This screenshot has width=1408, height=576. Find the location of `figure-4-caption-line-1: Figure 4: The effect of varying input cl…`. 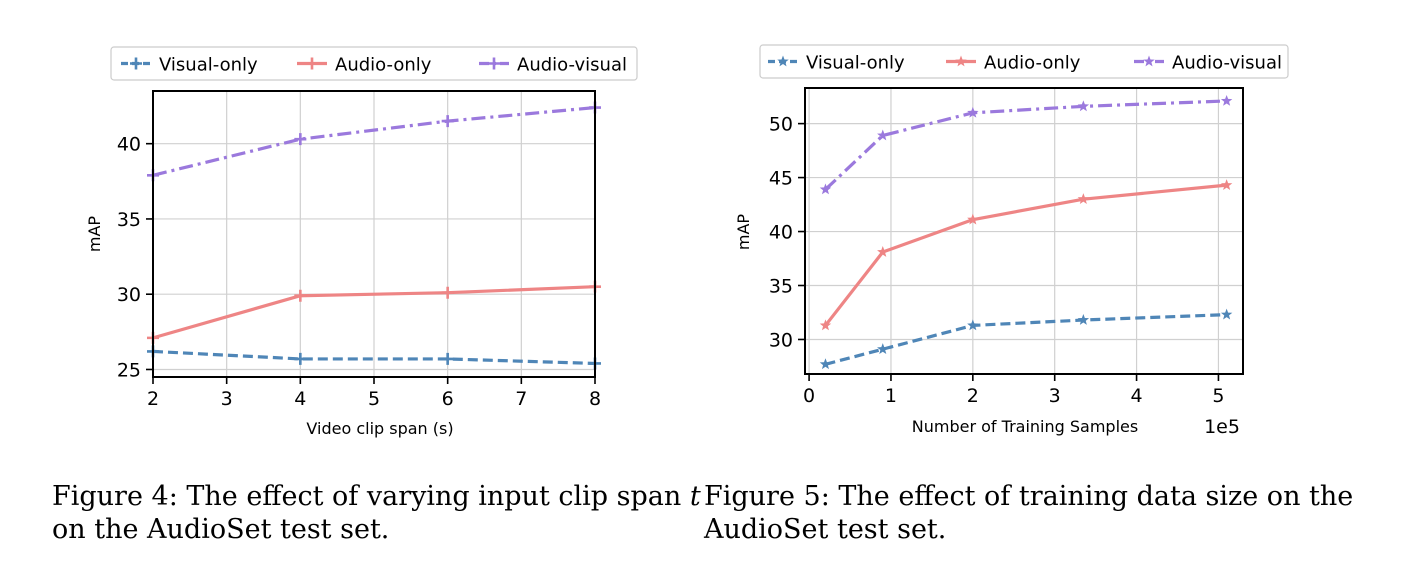

figure-4-caption-line-1: Figure 4: The effect of varying input cl… is located at coordinates (371, 496).